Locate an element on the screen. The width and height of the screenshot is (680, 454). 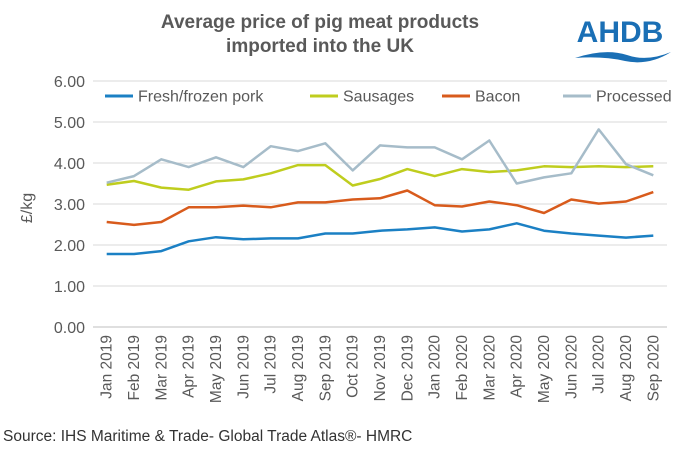
logo-swoosh is located at coordinates (623, 57).